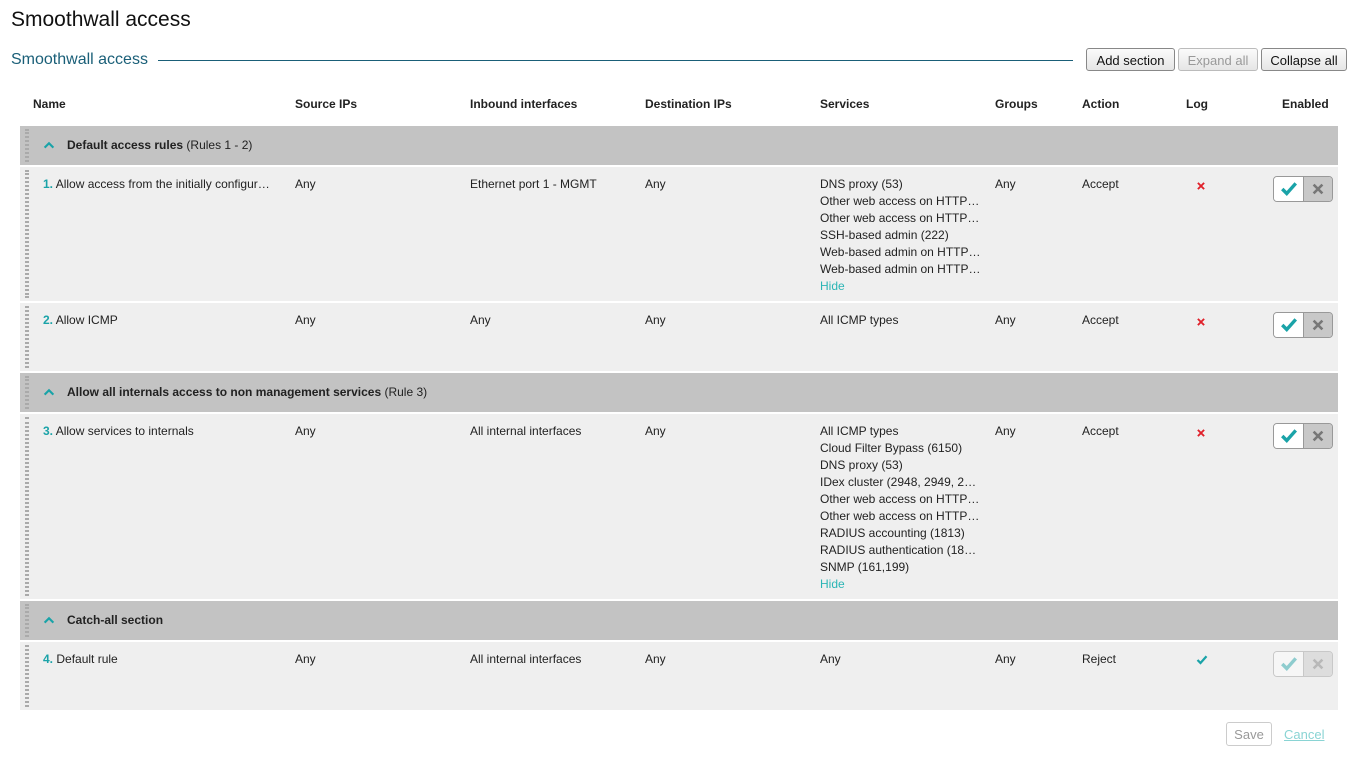  I want to click on inbound-interfaces: Ethernet port 1 - MGMT, so click(533, 184).